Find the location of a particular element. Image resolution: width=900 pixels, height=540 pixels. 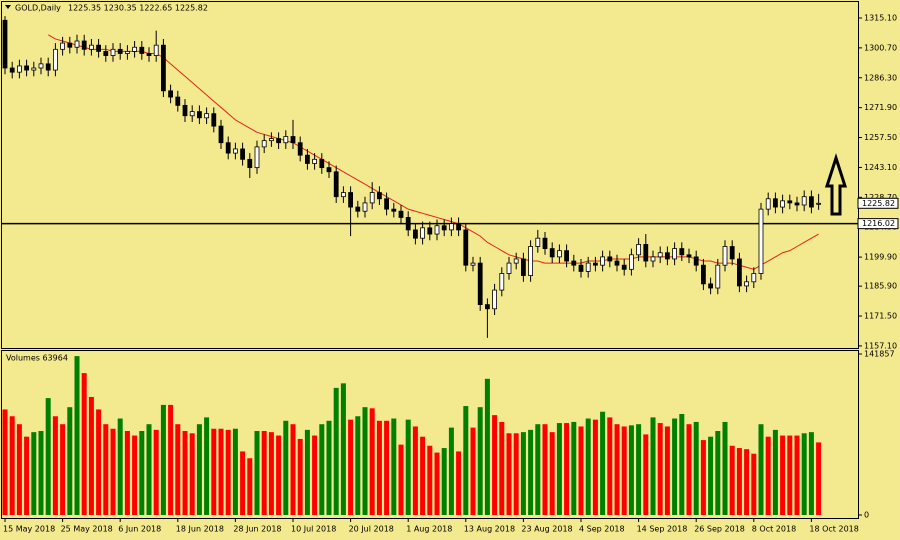

chart-title: GOLD,Daily is located at coordinates (38, 8).